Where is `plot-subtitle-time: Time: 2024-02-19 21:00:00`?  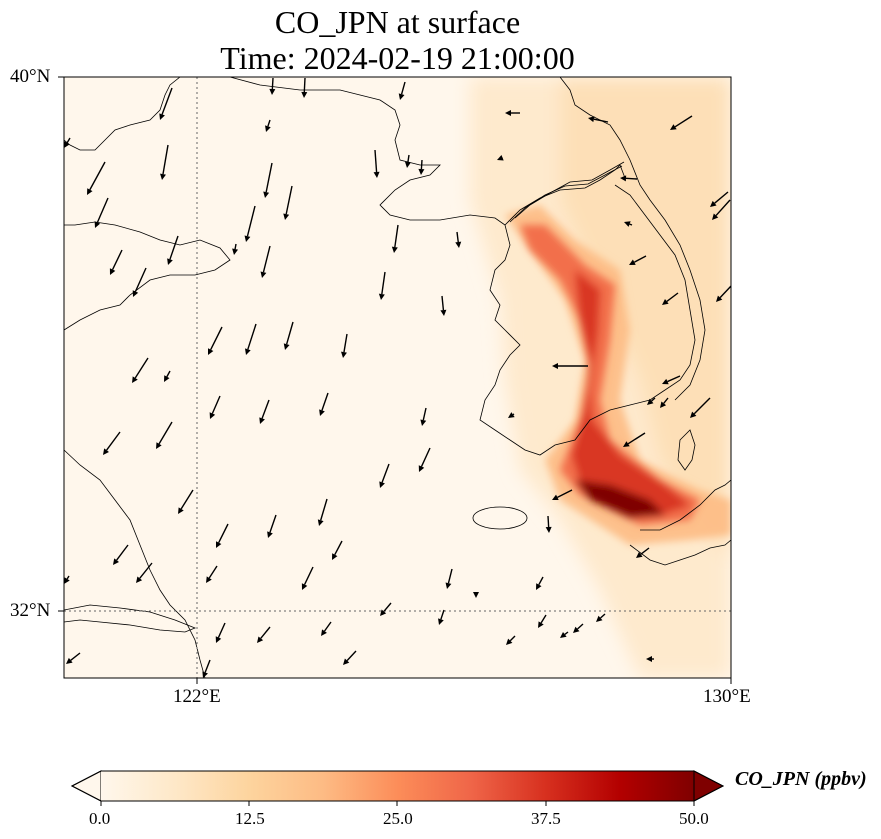
plot-subtitle-time: Time: 2024-02-19 21:00:00 is located at coordinates (397, 58).